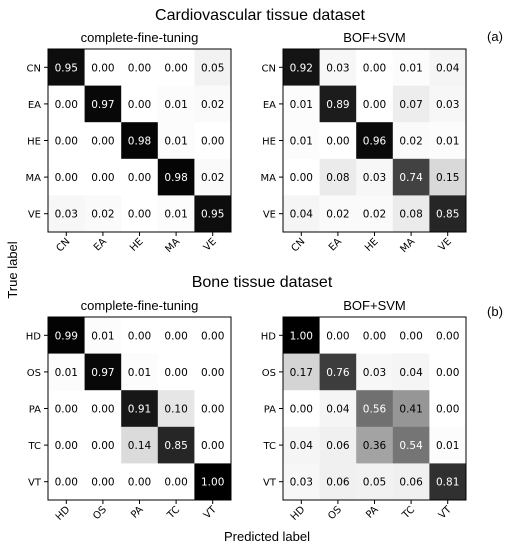 The width and height of the screenshot is (513, 550). I want to click on y-tick-label: VT, so click(270, 483).